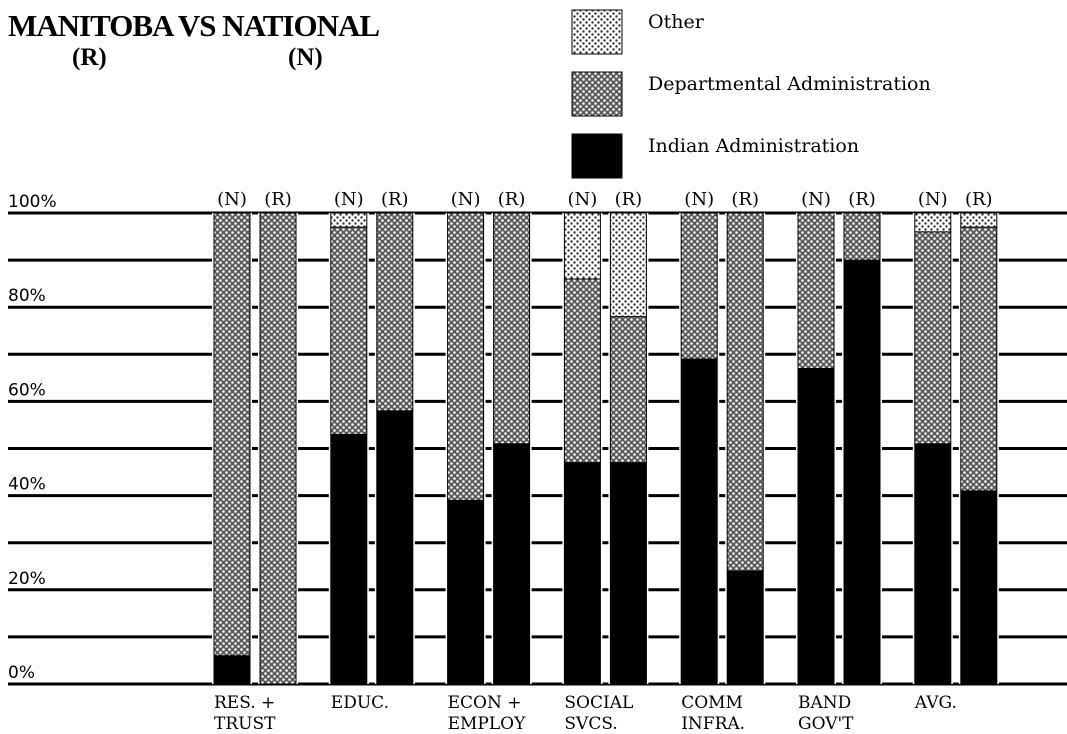 The width and height of the screenshot is (1067, 734). Describe the element at coordinates (712, 703) in the screenshot. I see `category-label: COMM` at that location.